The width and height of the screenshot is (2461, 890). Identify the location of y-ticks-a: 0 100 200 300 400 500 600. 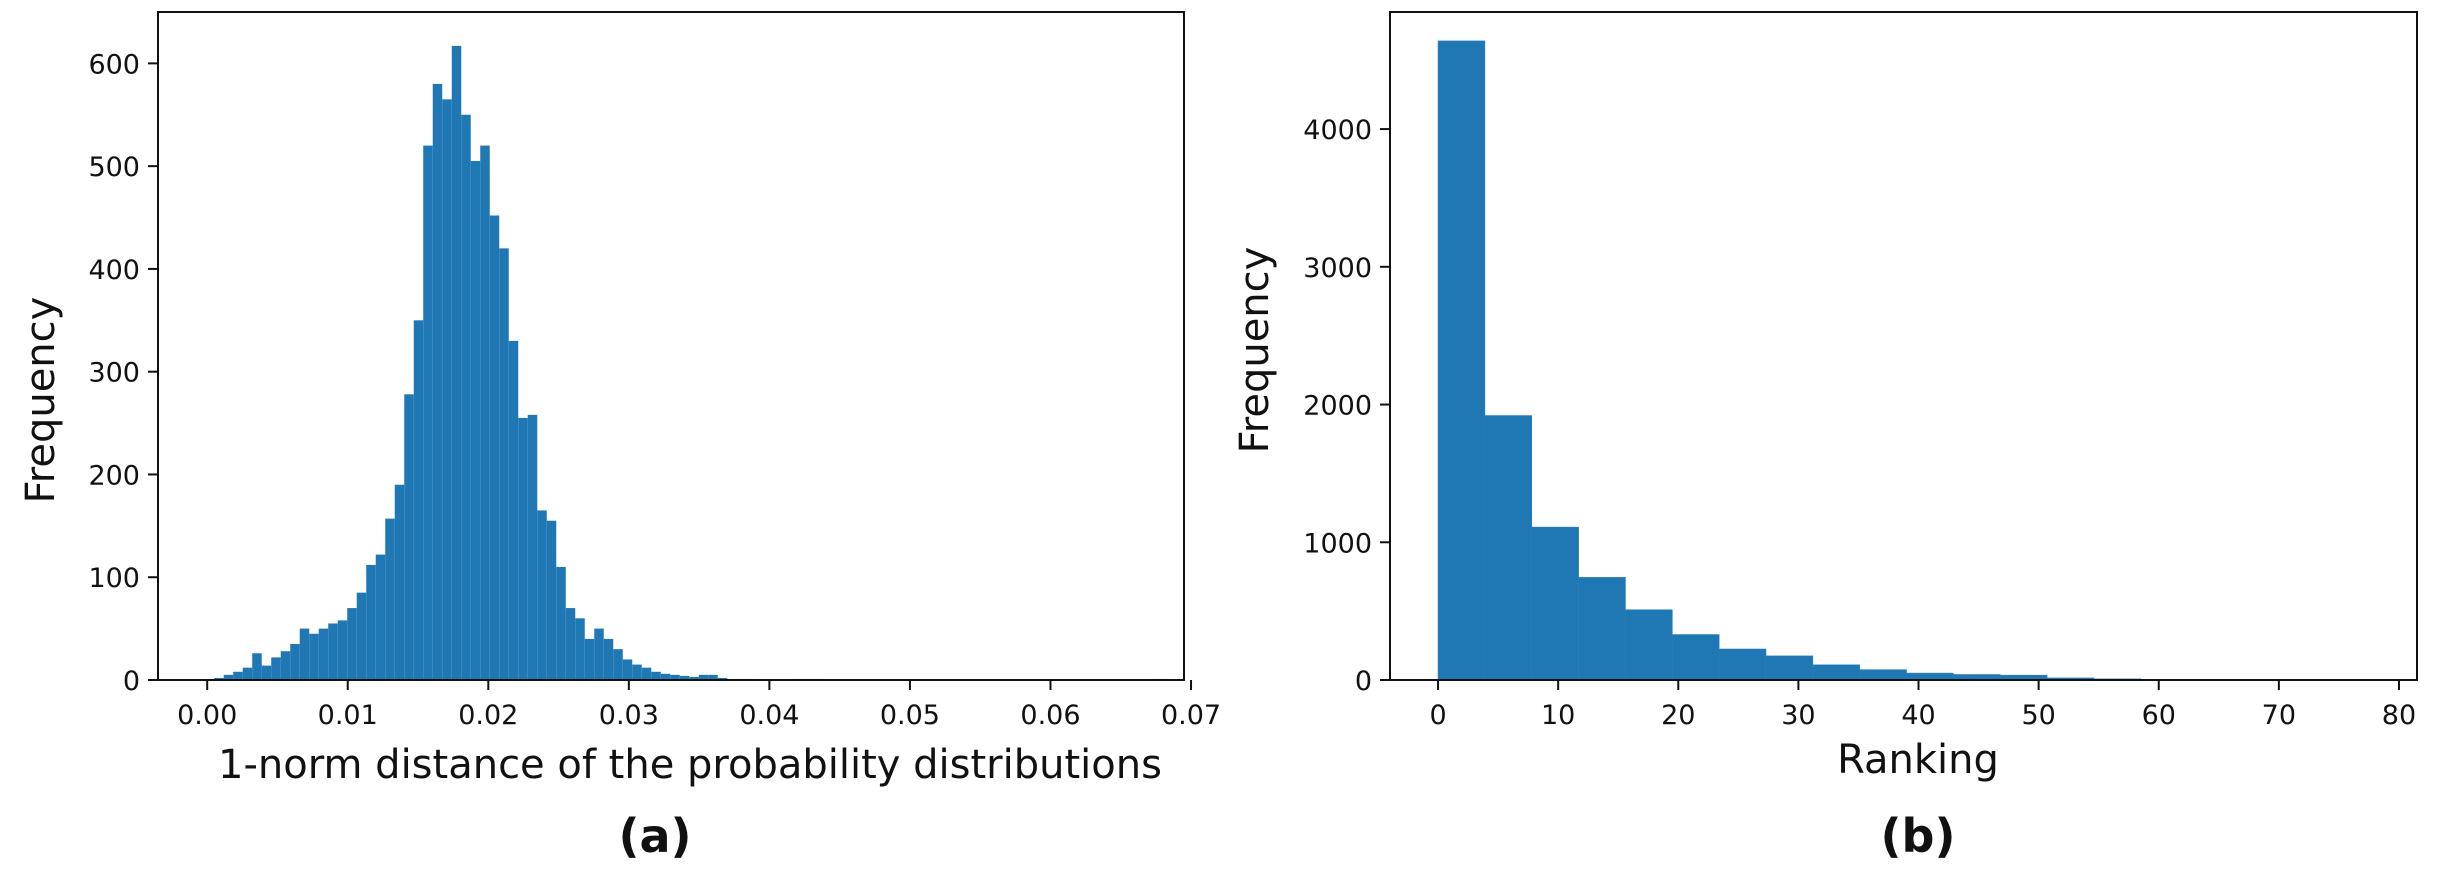
(123, 373).